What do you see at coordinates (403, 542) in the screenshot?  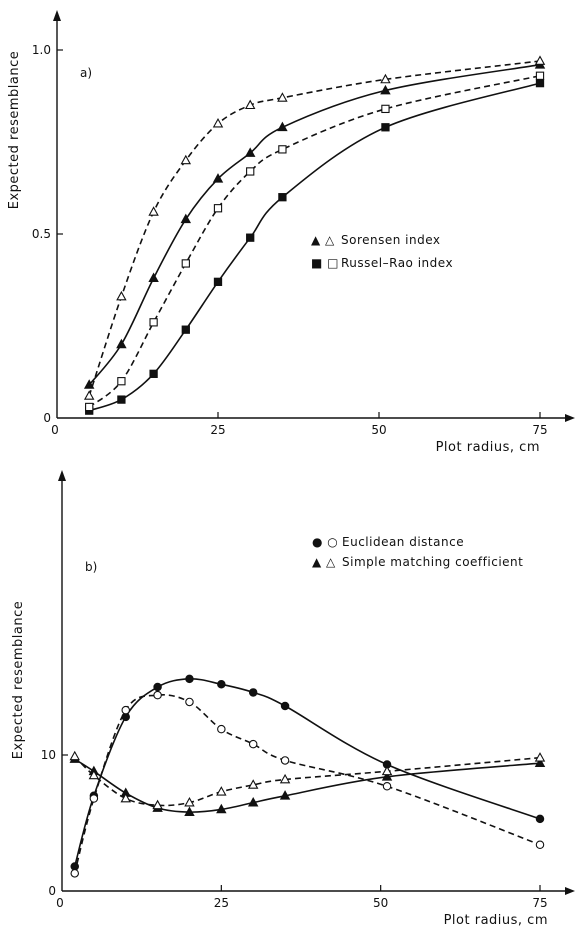 I see `legend-label: Euclidean distance` at bounding box center [403, 542].